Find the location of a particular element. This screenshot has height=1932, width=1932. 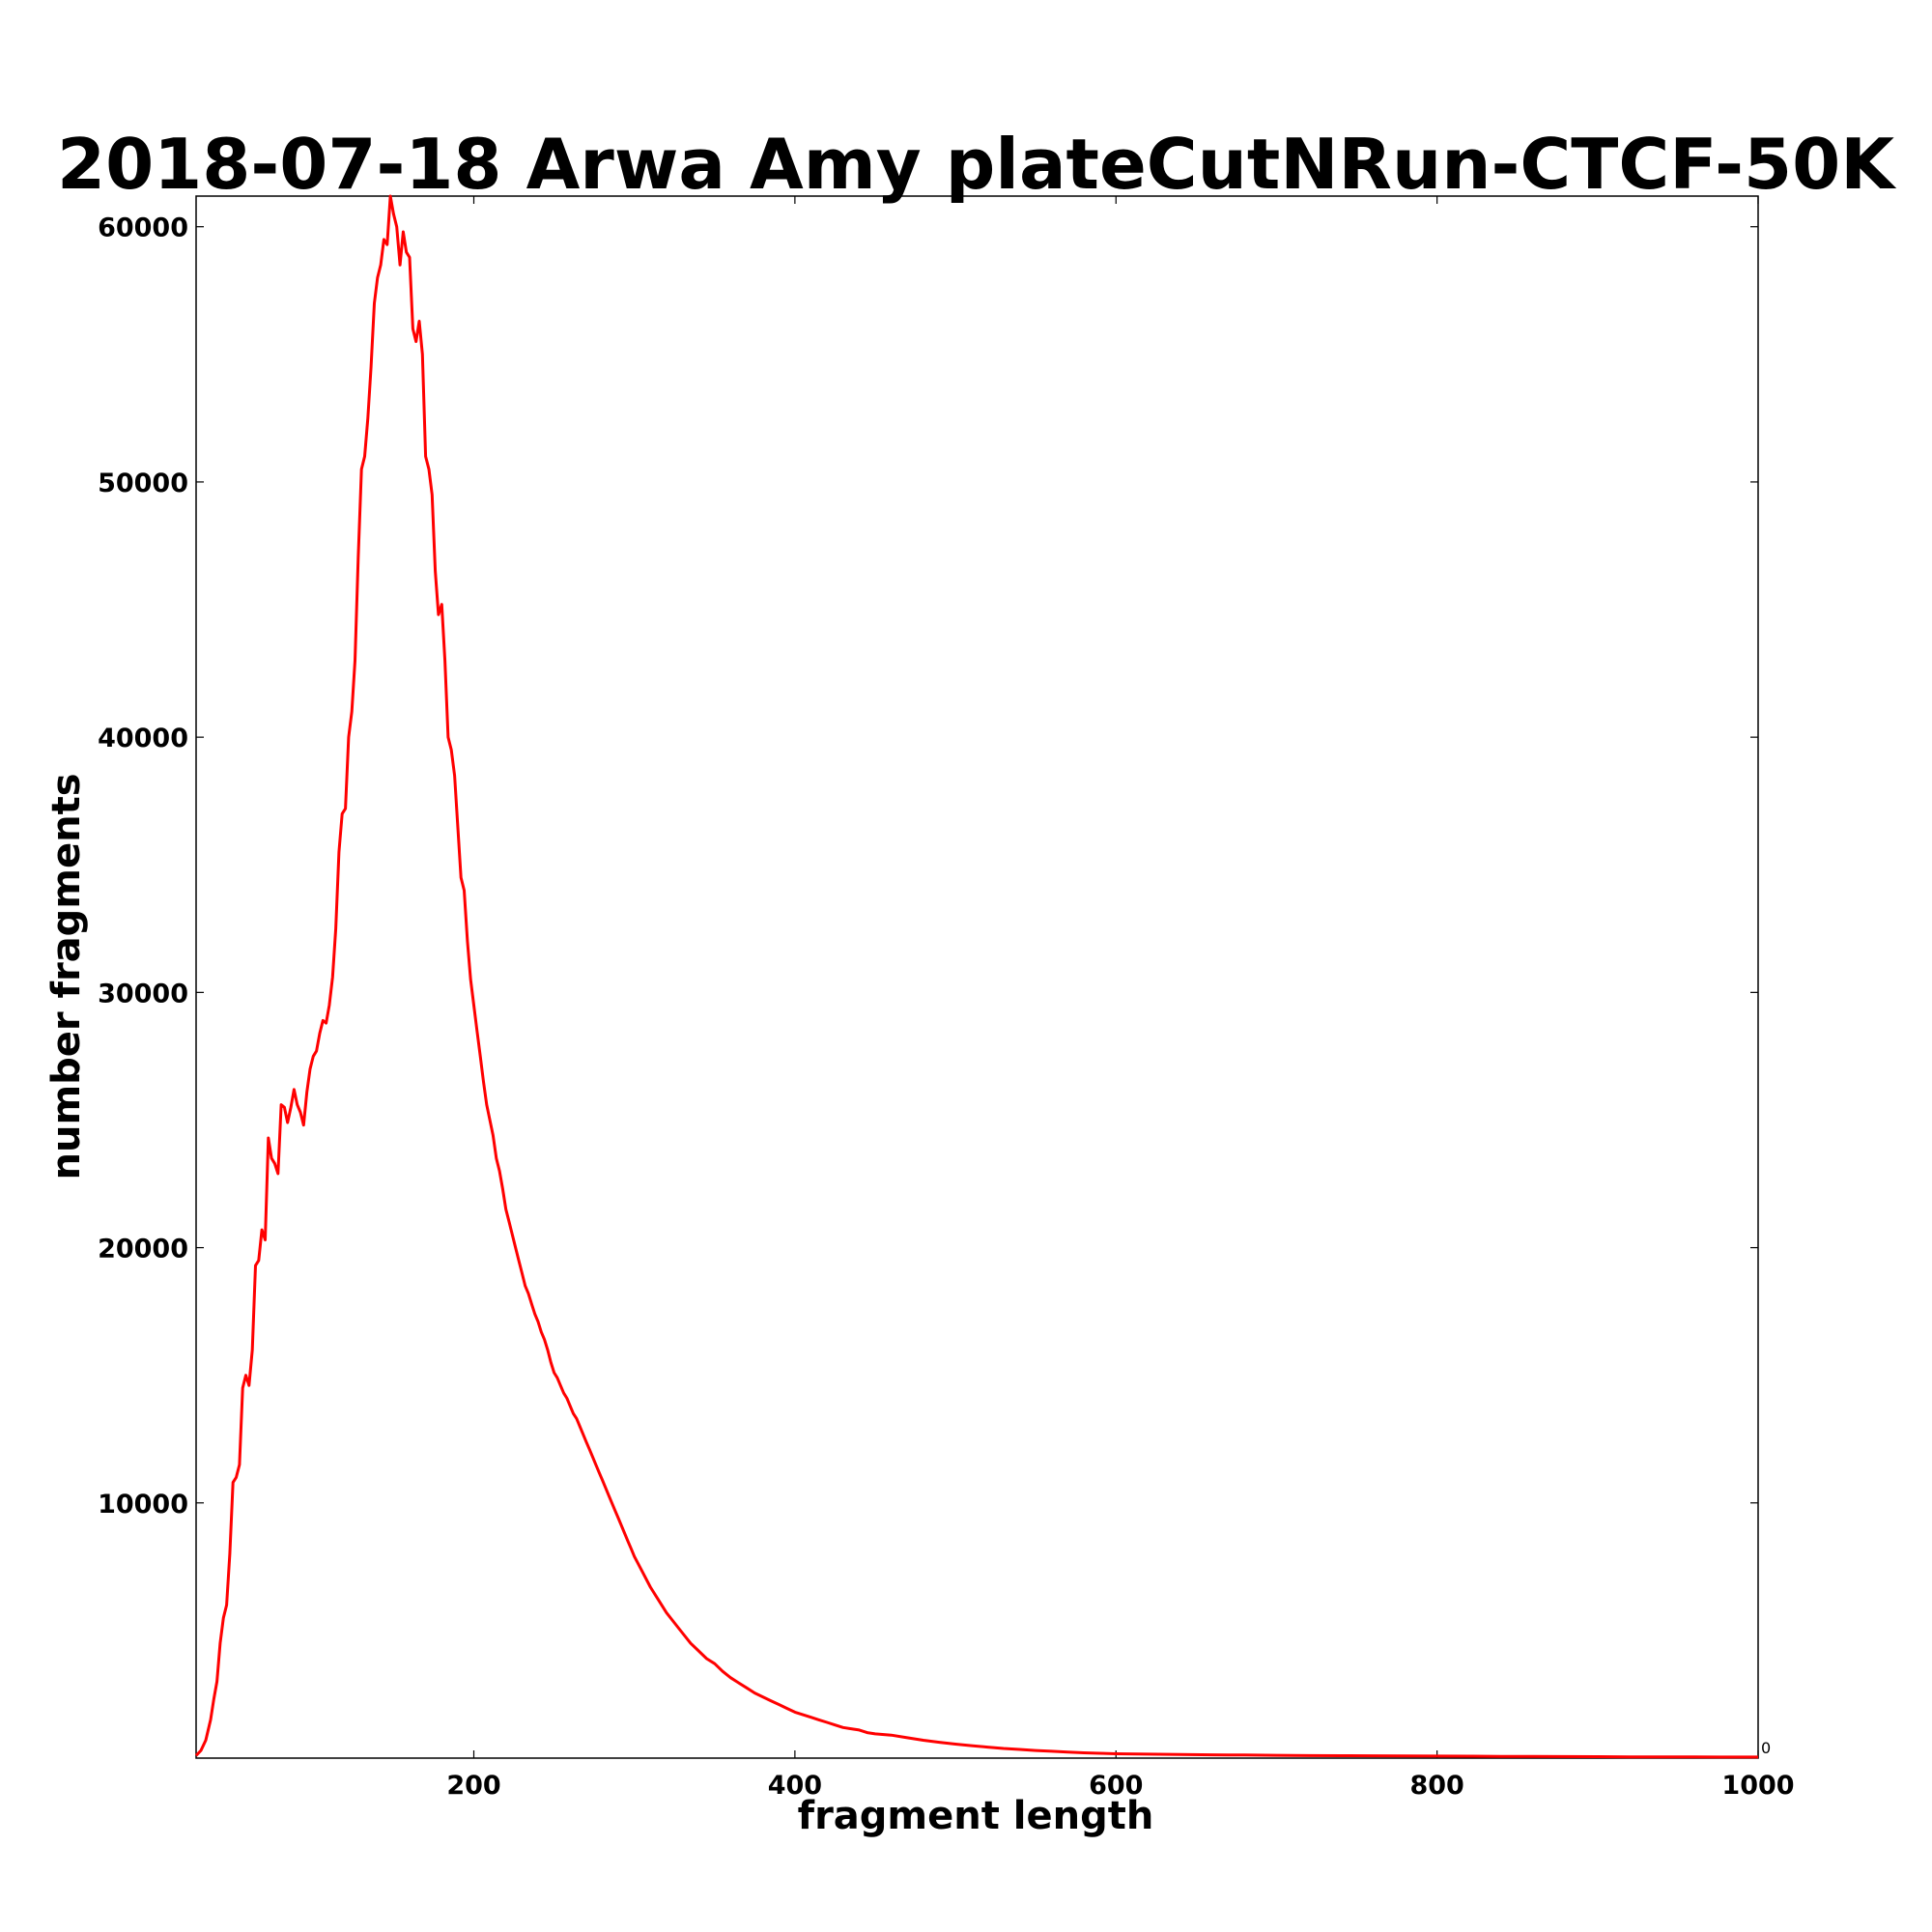

y-axis-label: number fragments is located at coordinates (66, 976).